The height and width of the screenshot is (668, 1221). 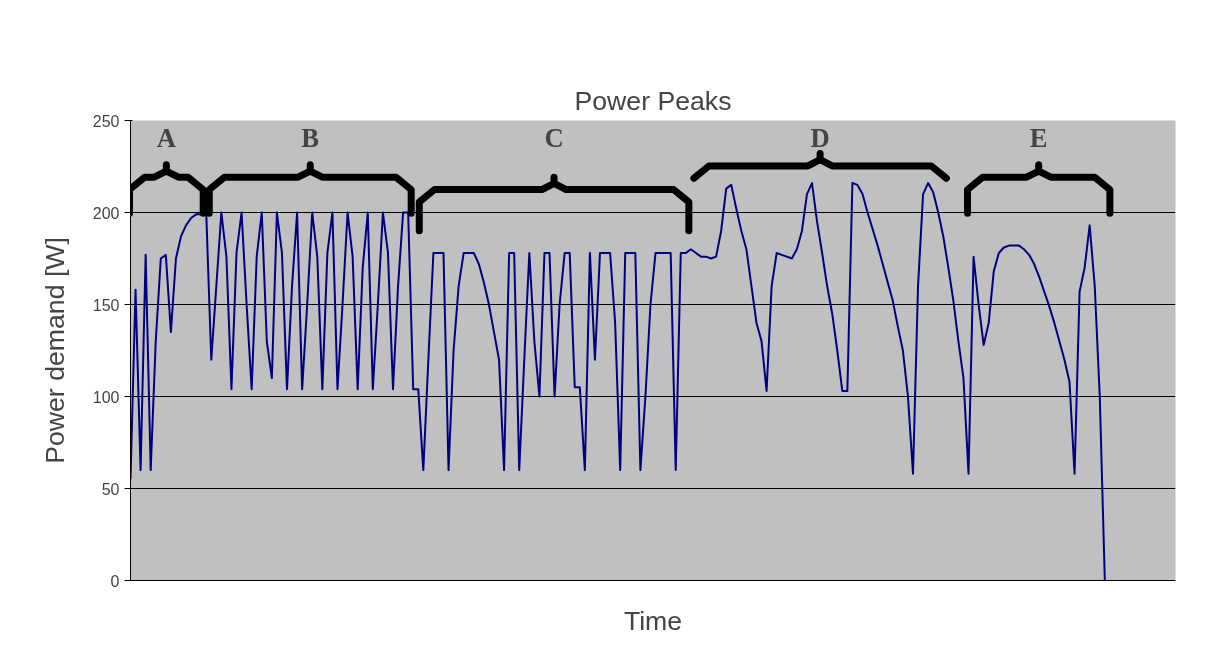 I want to click on chart-title: Power Peaks, so click(x=653, y=100).